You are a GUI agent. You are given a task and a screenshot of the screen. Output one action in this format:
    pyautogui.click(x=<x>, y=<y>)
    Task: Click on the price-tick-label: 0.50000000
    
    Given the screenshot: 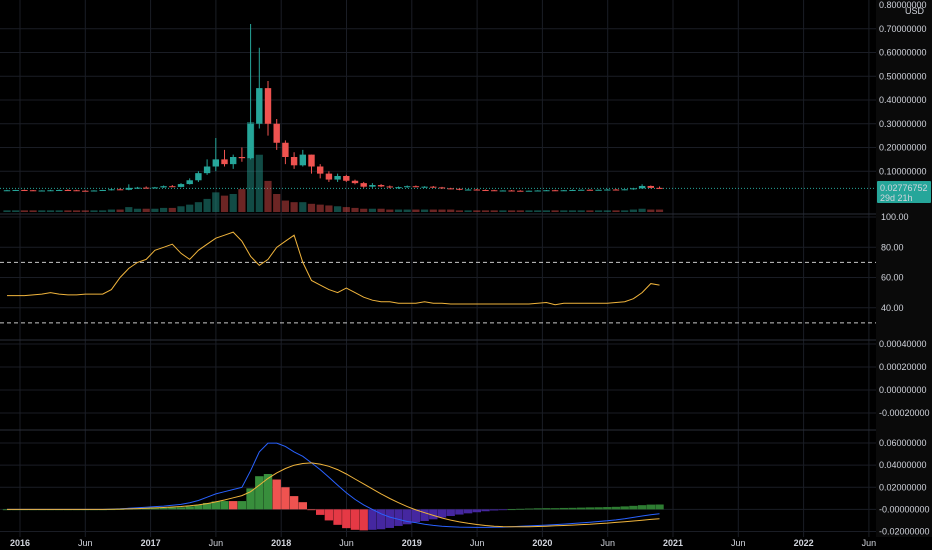 What is the action you would take?
    pyautogui.click(x=903, y=76)
    